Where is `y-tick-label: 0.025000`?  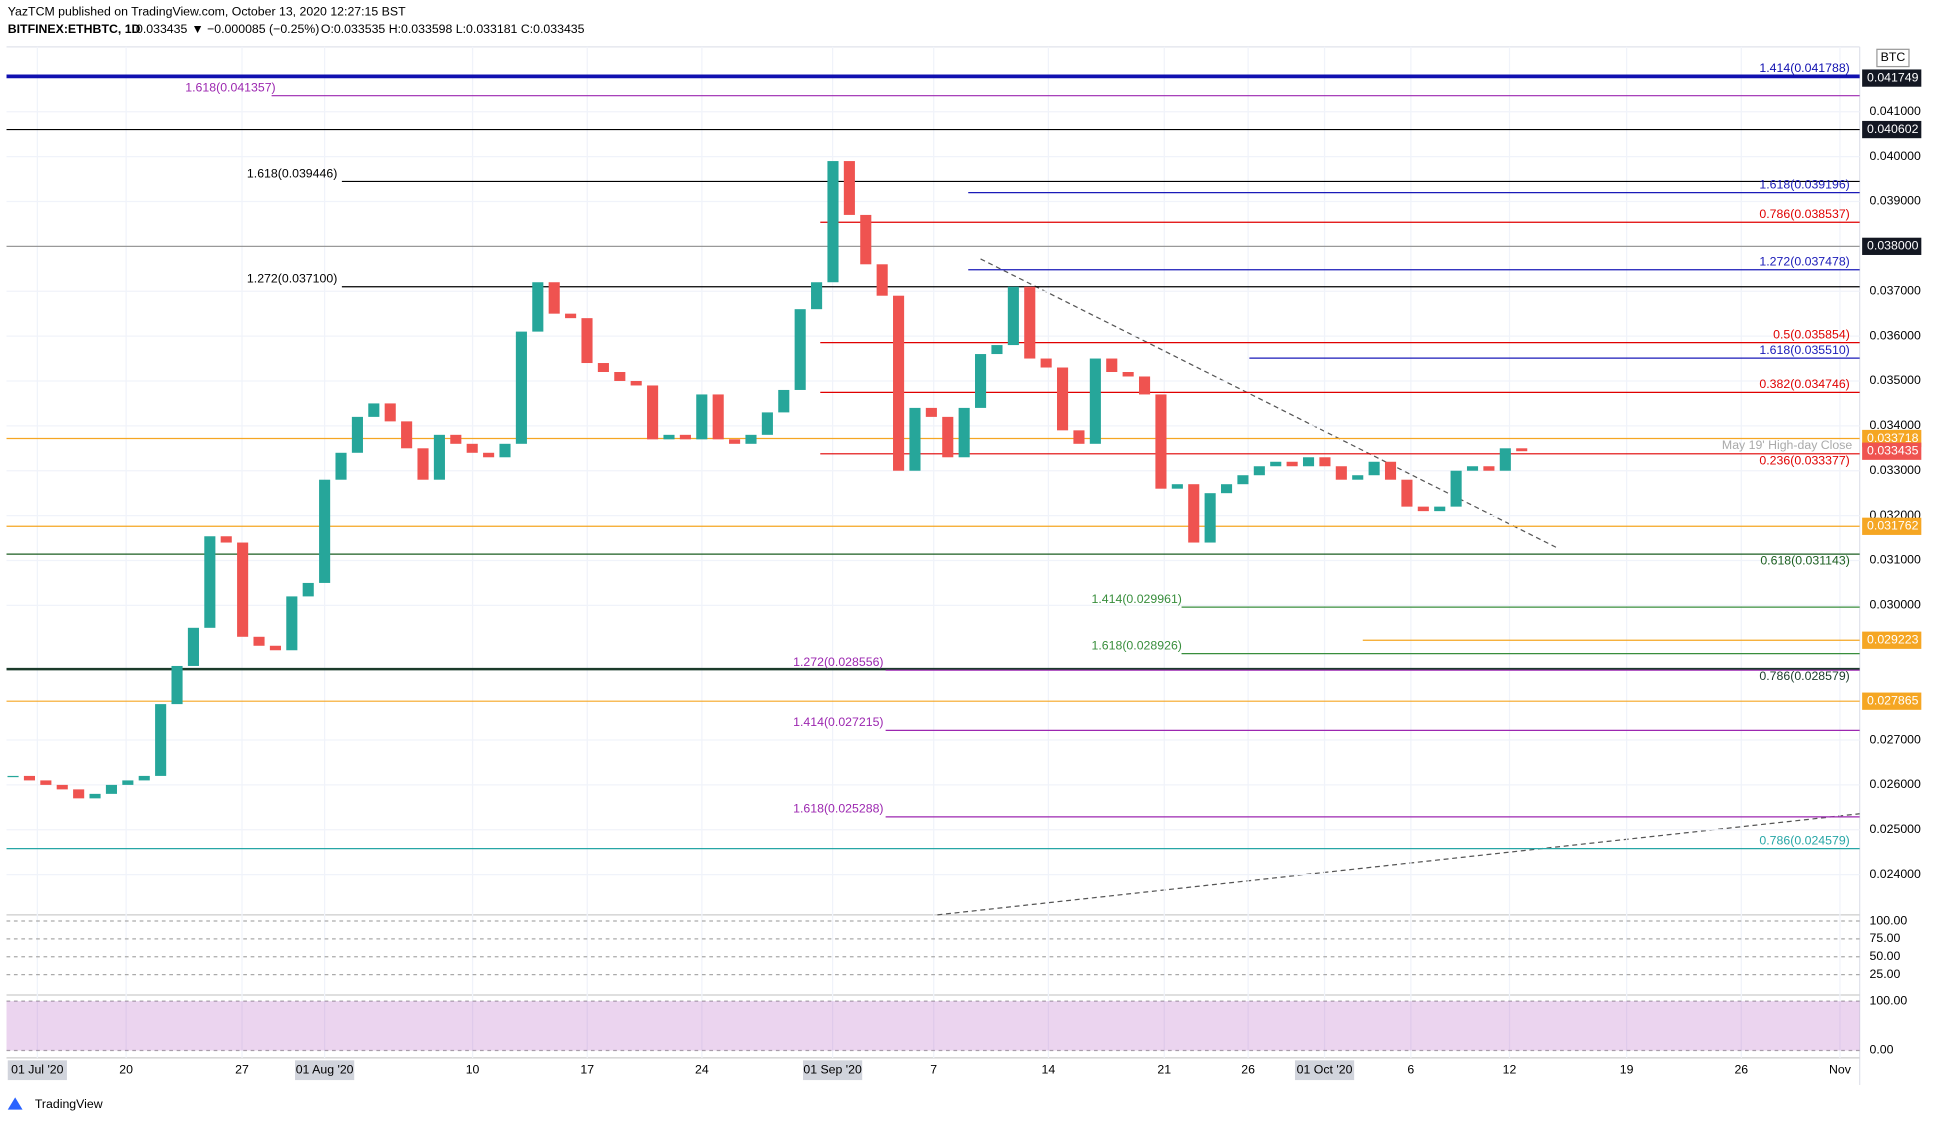 y-tick-label: 0.025000 is located at coordinates (1896, 829).